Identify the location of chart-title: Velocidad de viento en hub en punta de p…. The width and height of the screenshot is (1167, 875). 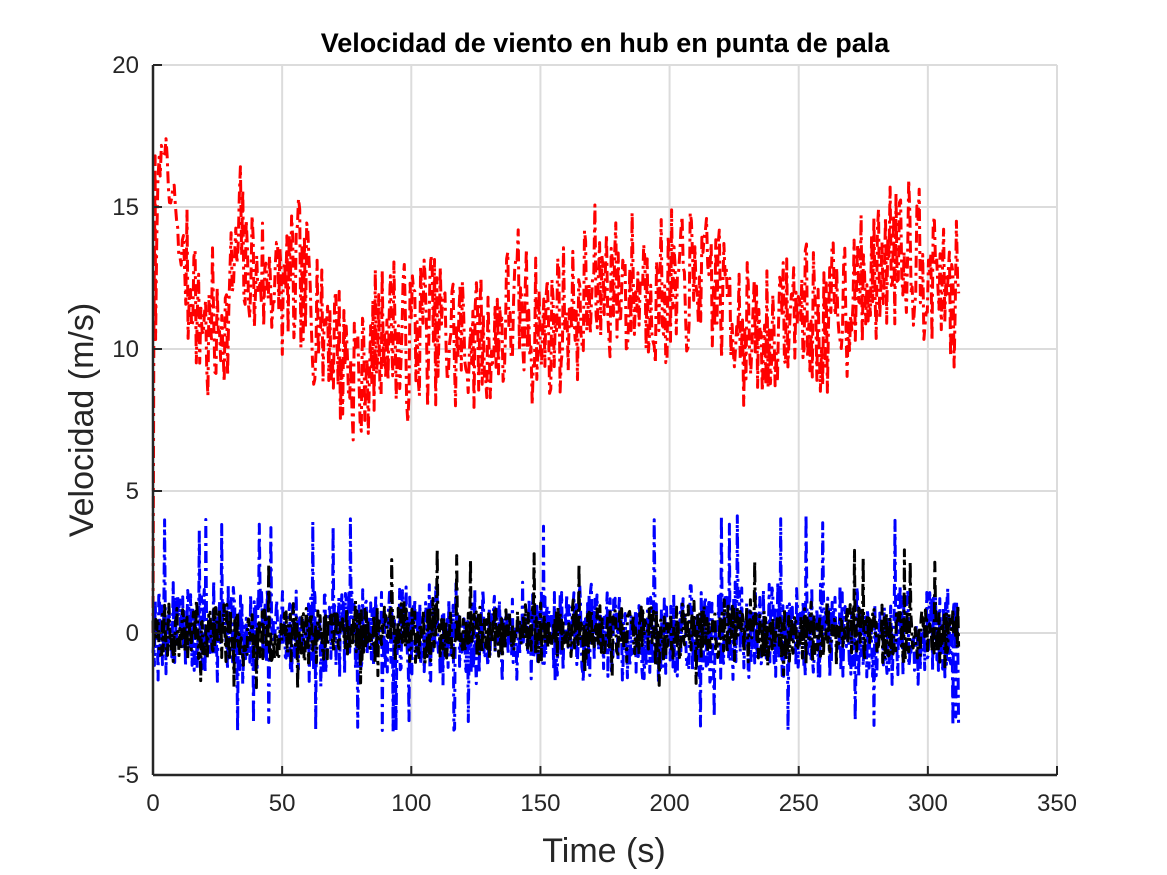
(606, 43).